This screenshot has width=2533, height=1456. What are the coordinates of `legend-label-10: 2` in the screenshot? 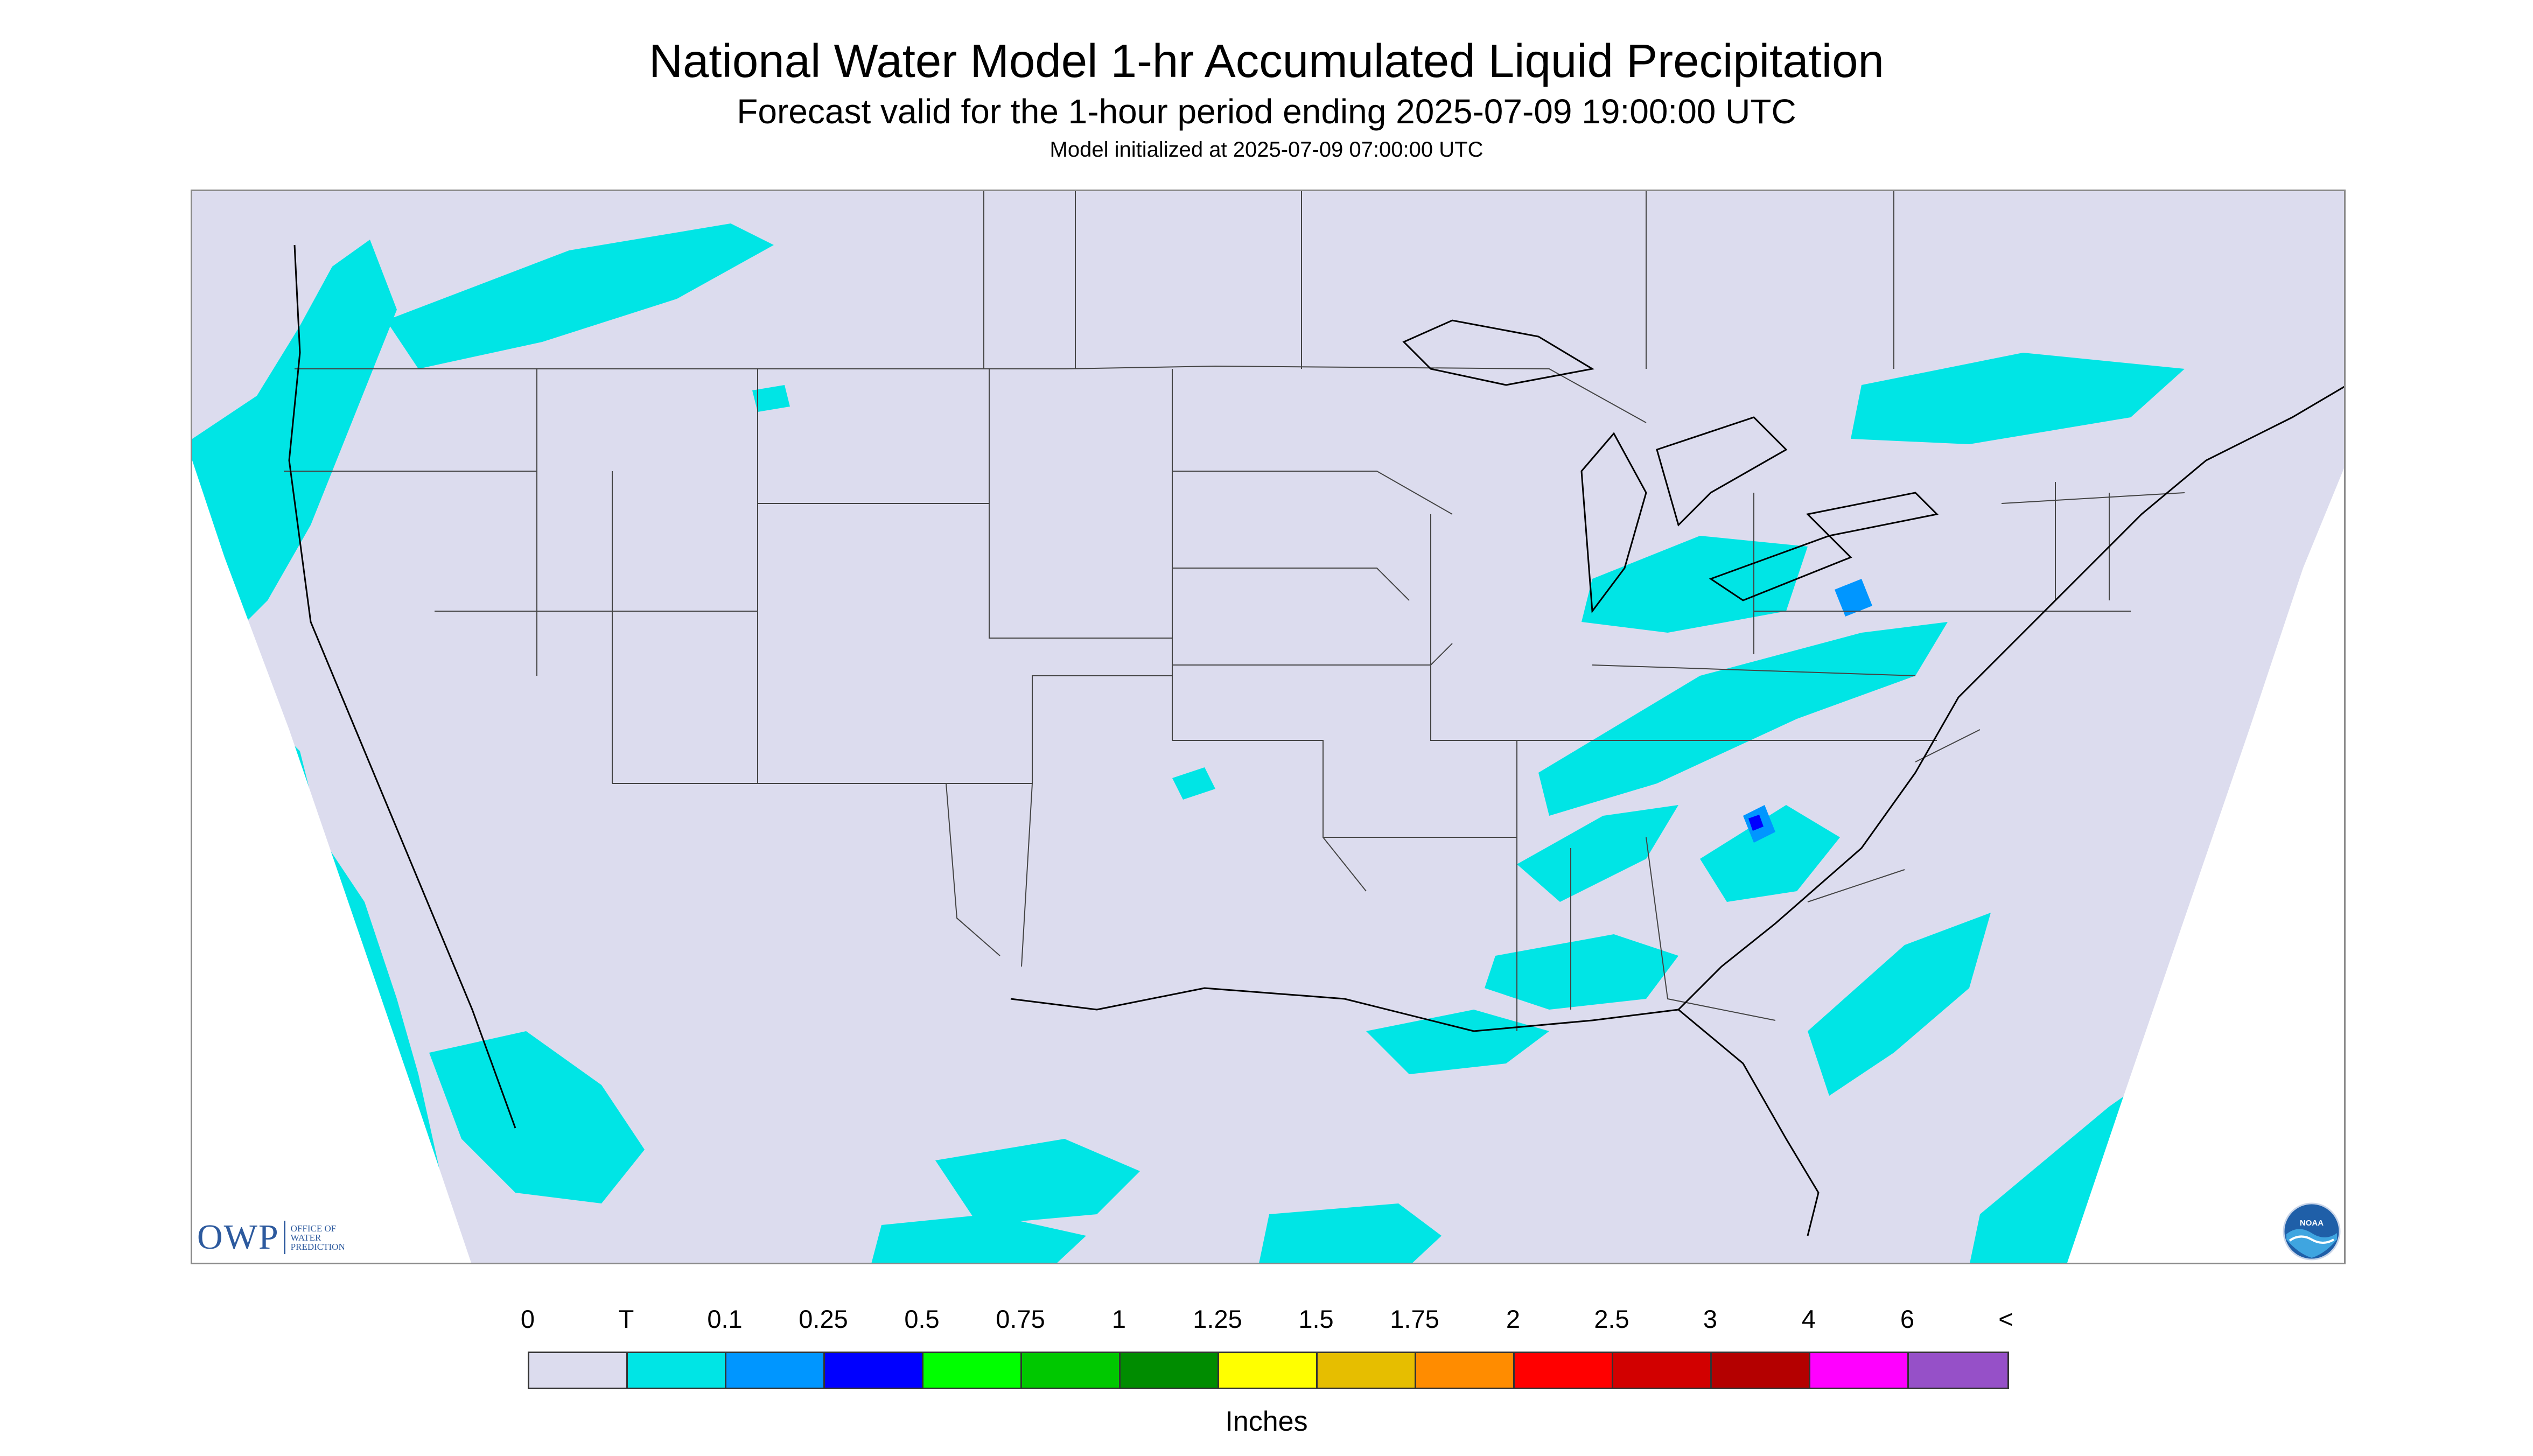 It's located at (1514, 1319).